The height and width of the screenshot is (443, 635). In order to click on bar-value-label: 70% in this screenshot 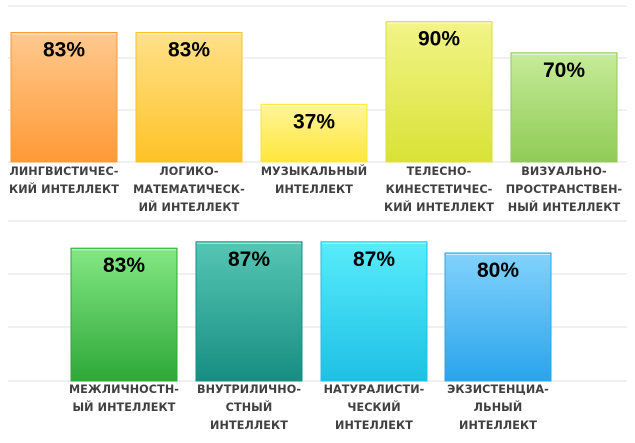, I will do `click(564, 70)`.